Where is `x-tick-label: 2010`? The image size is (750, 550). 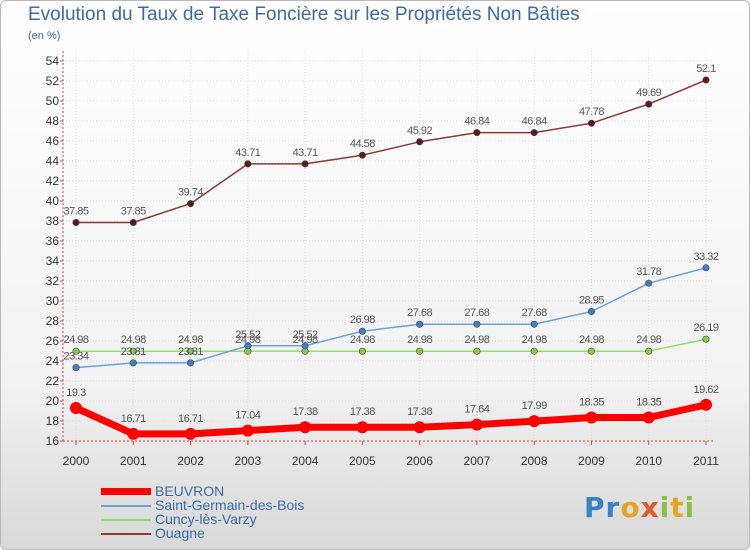 x-tick-label: 2010 is located at coordinates (648, 461).